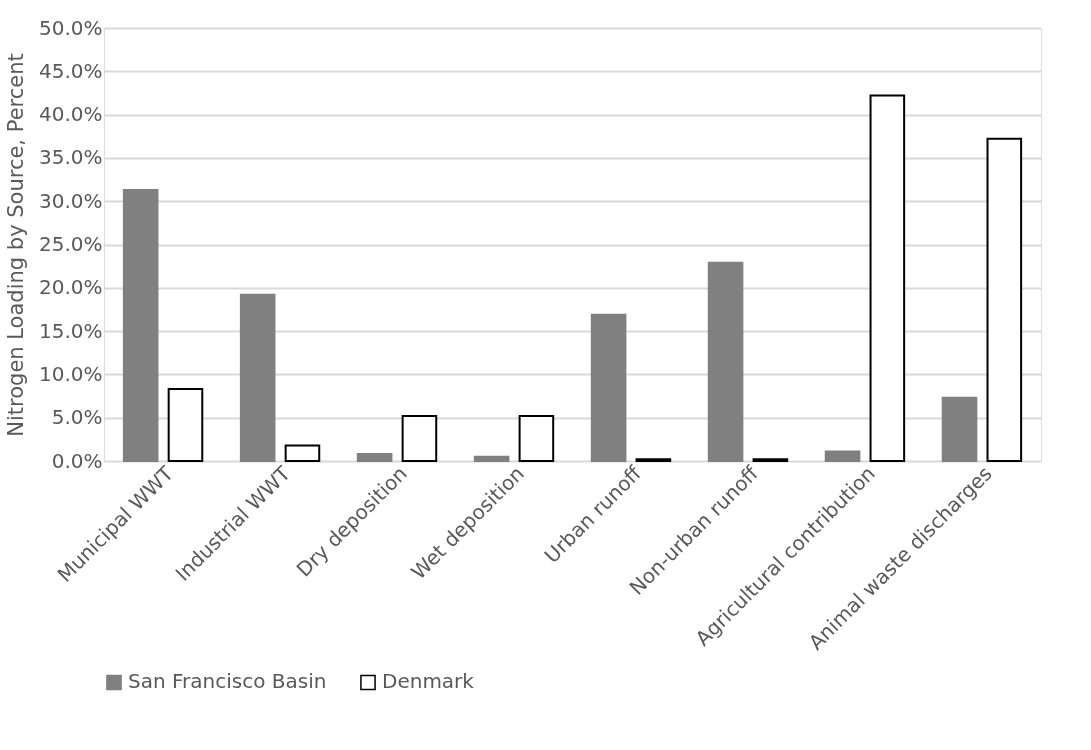 This screenshot has height=750, width=1091. I want to click on y-tick-label: 0.0%, so click(77, 460).